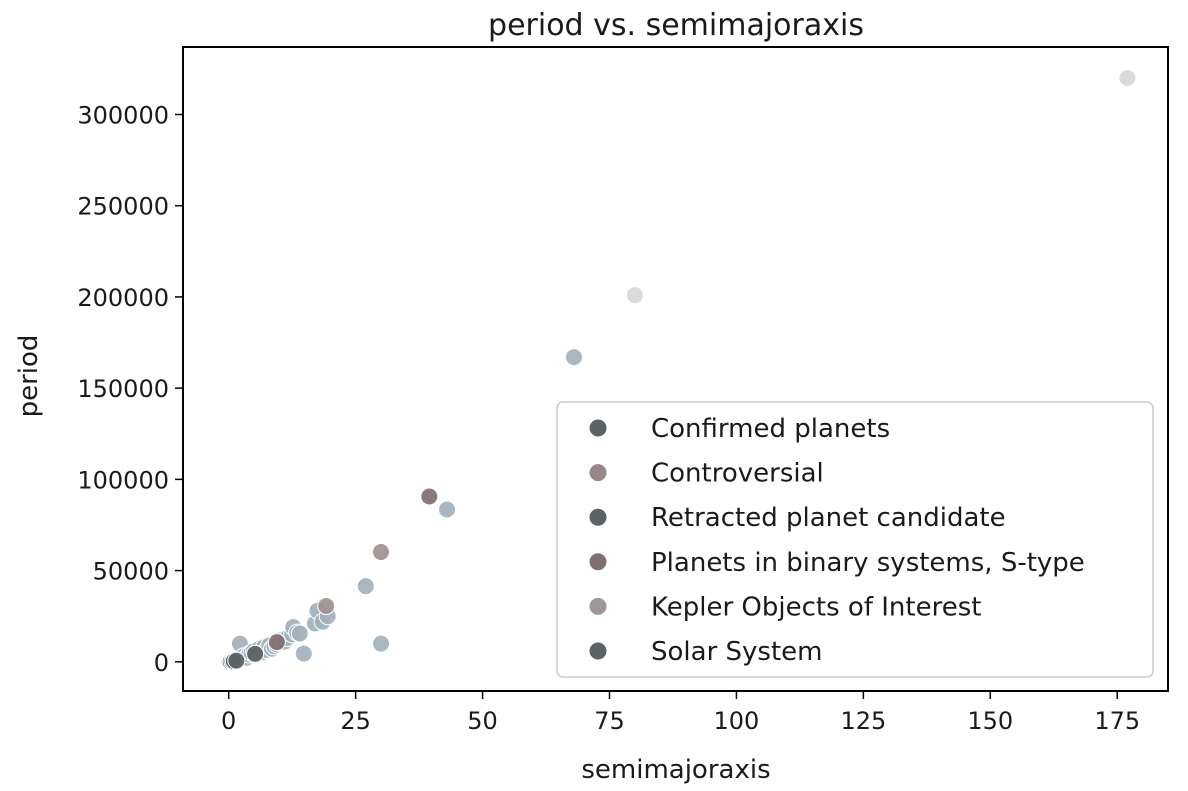 The height and width of the screenshot is (791, 1188). What do you see at coordinates (123, 389) in the screenshot?
I see `y-tick-label: 150000` at bounding box center [123, 389].